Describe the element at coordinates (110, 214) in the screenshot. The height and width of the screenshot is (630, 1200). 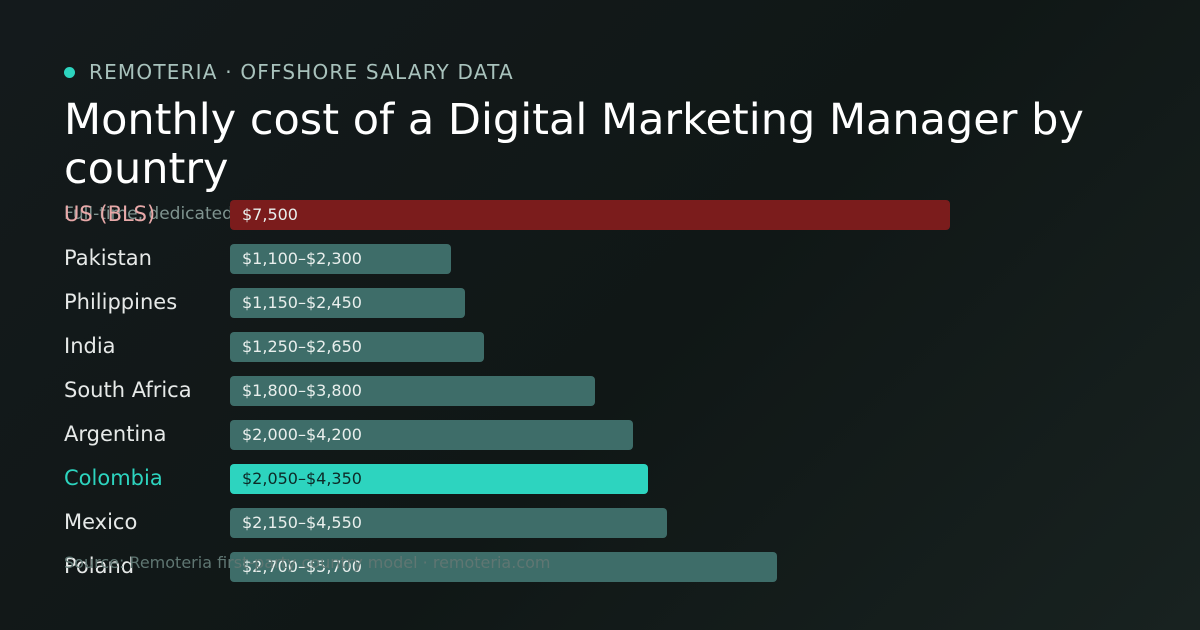
I see `category-label: US (BLS)` at that location.